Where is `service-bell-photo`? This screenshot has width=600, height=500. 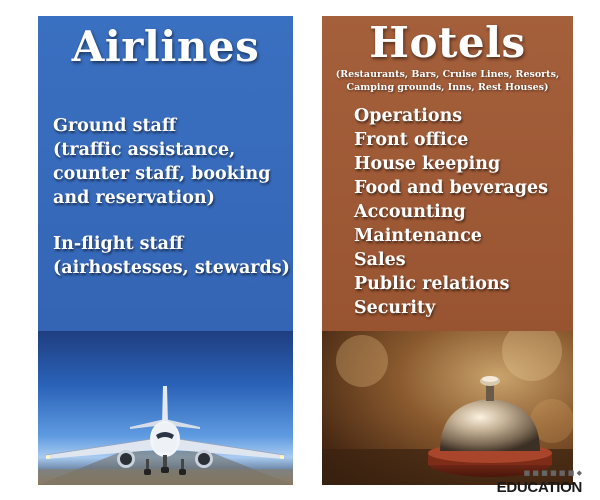
service-bell-photo is located at coordinates (447, 408).